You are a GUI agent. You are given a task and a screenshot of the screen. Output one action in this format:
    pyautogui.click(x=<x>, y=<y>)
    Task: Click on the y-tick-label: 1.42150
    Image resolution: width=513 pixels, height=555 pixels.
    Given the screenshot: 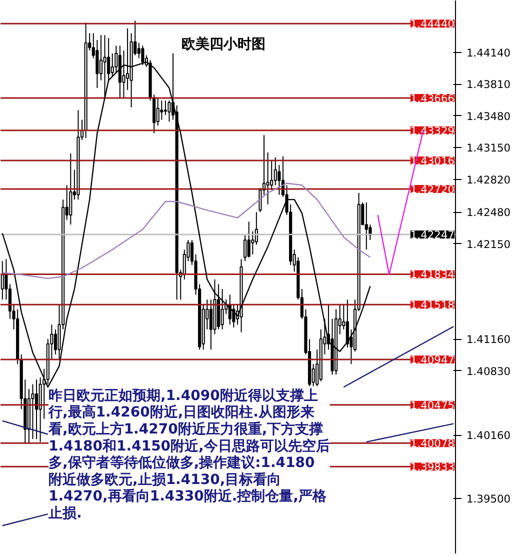 What is the action you would take?
    pyautogui.click(x=488, y=244)
    